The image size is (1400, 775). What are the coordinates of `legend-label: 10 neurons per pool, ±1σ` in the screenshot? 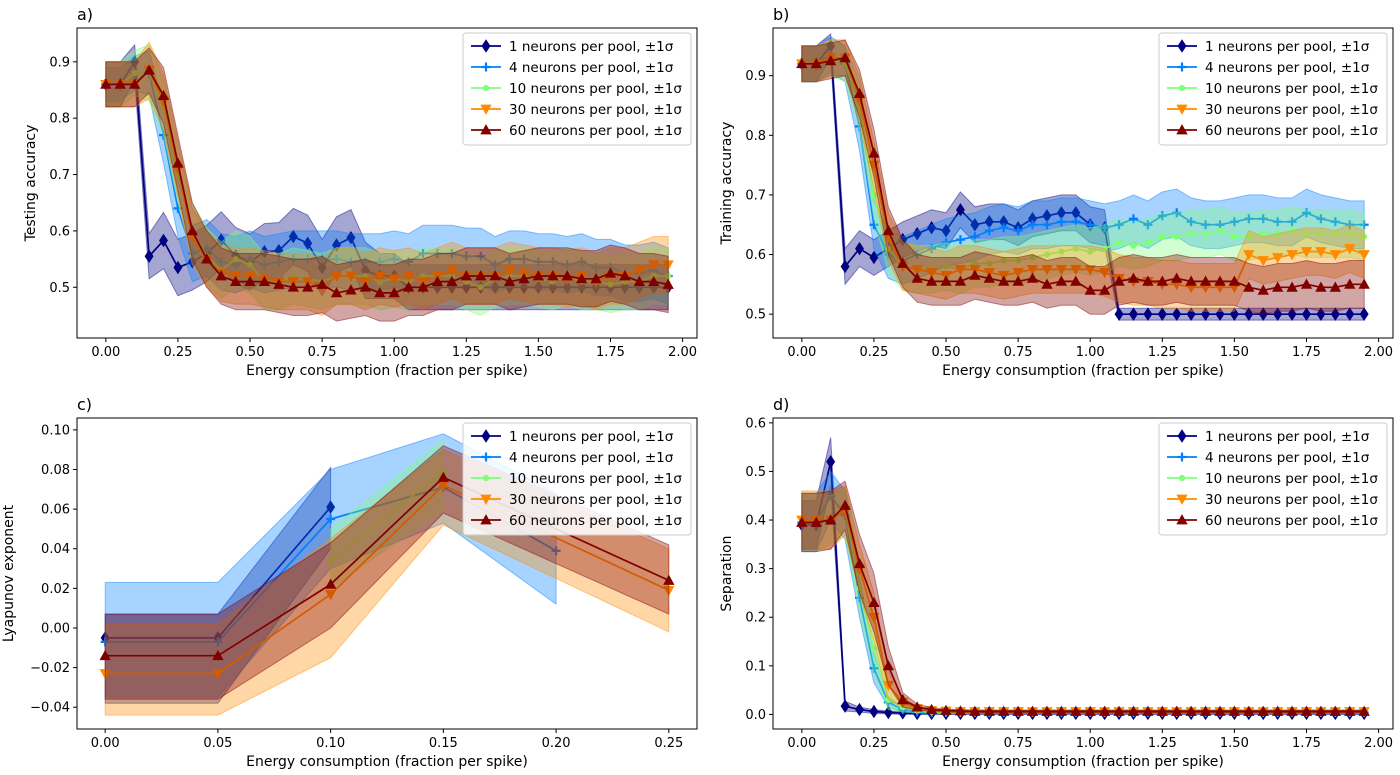 It's located at (595, 479).